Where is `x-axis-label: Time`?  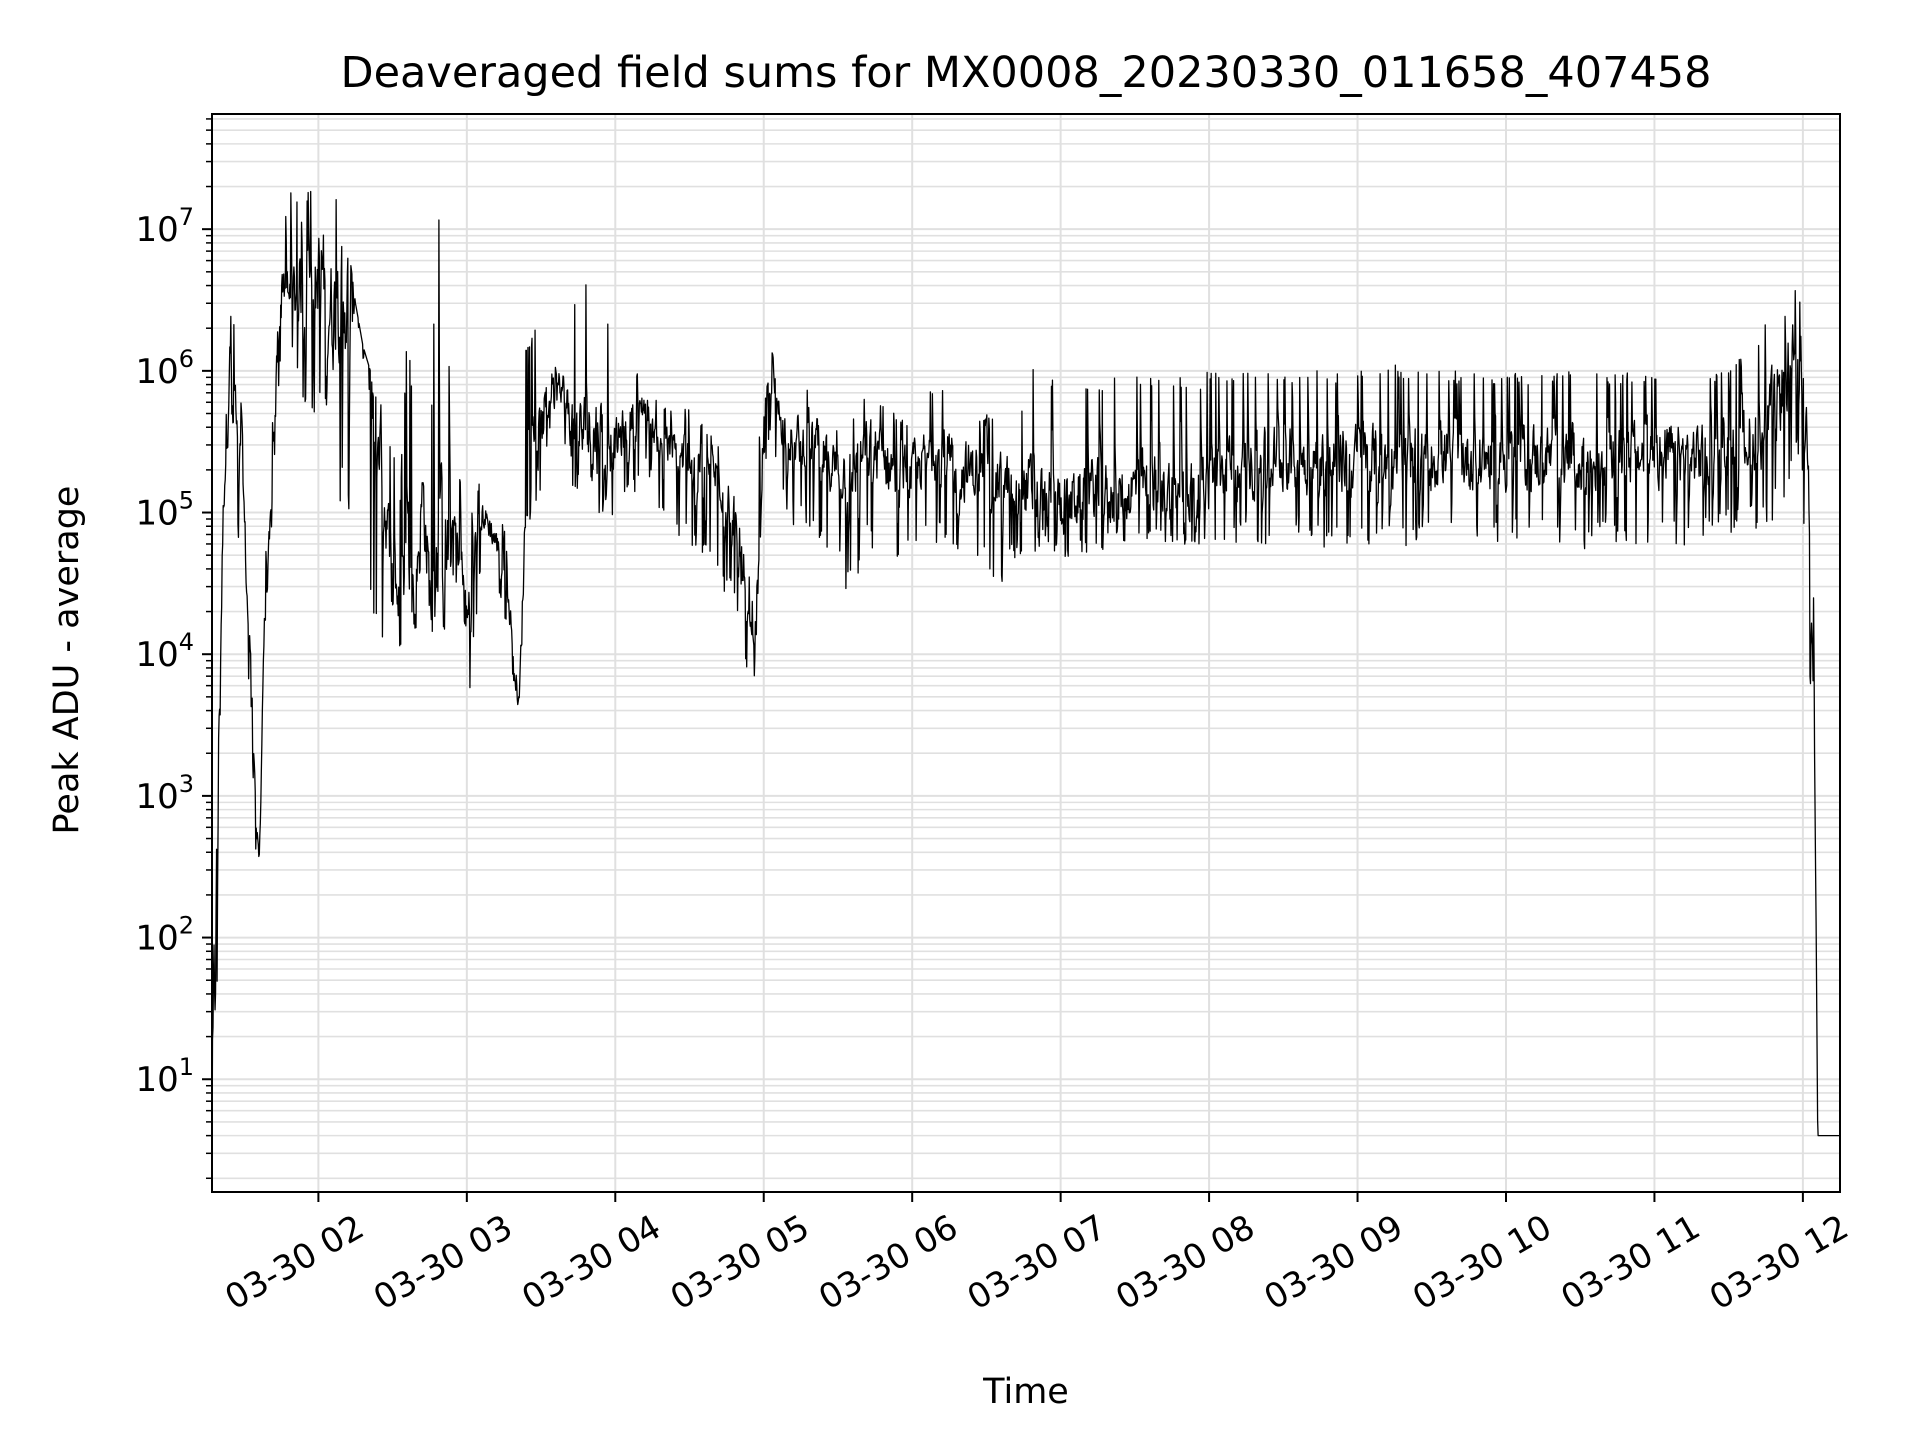
x-axis-label: Time is located at coordinates (1025, 1392).